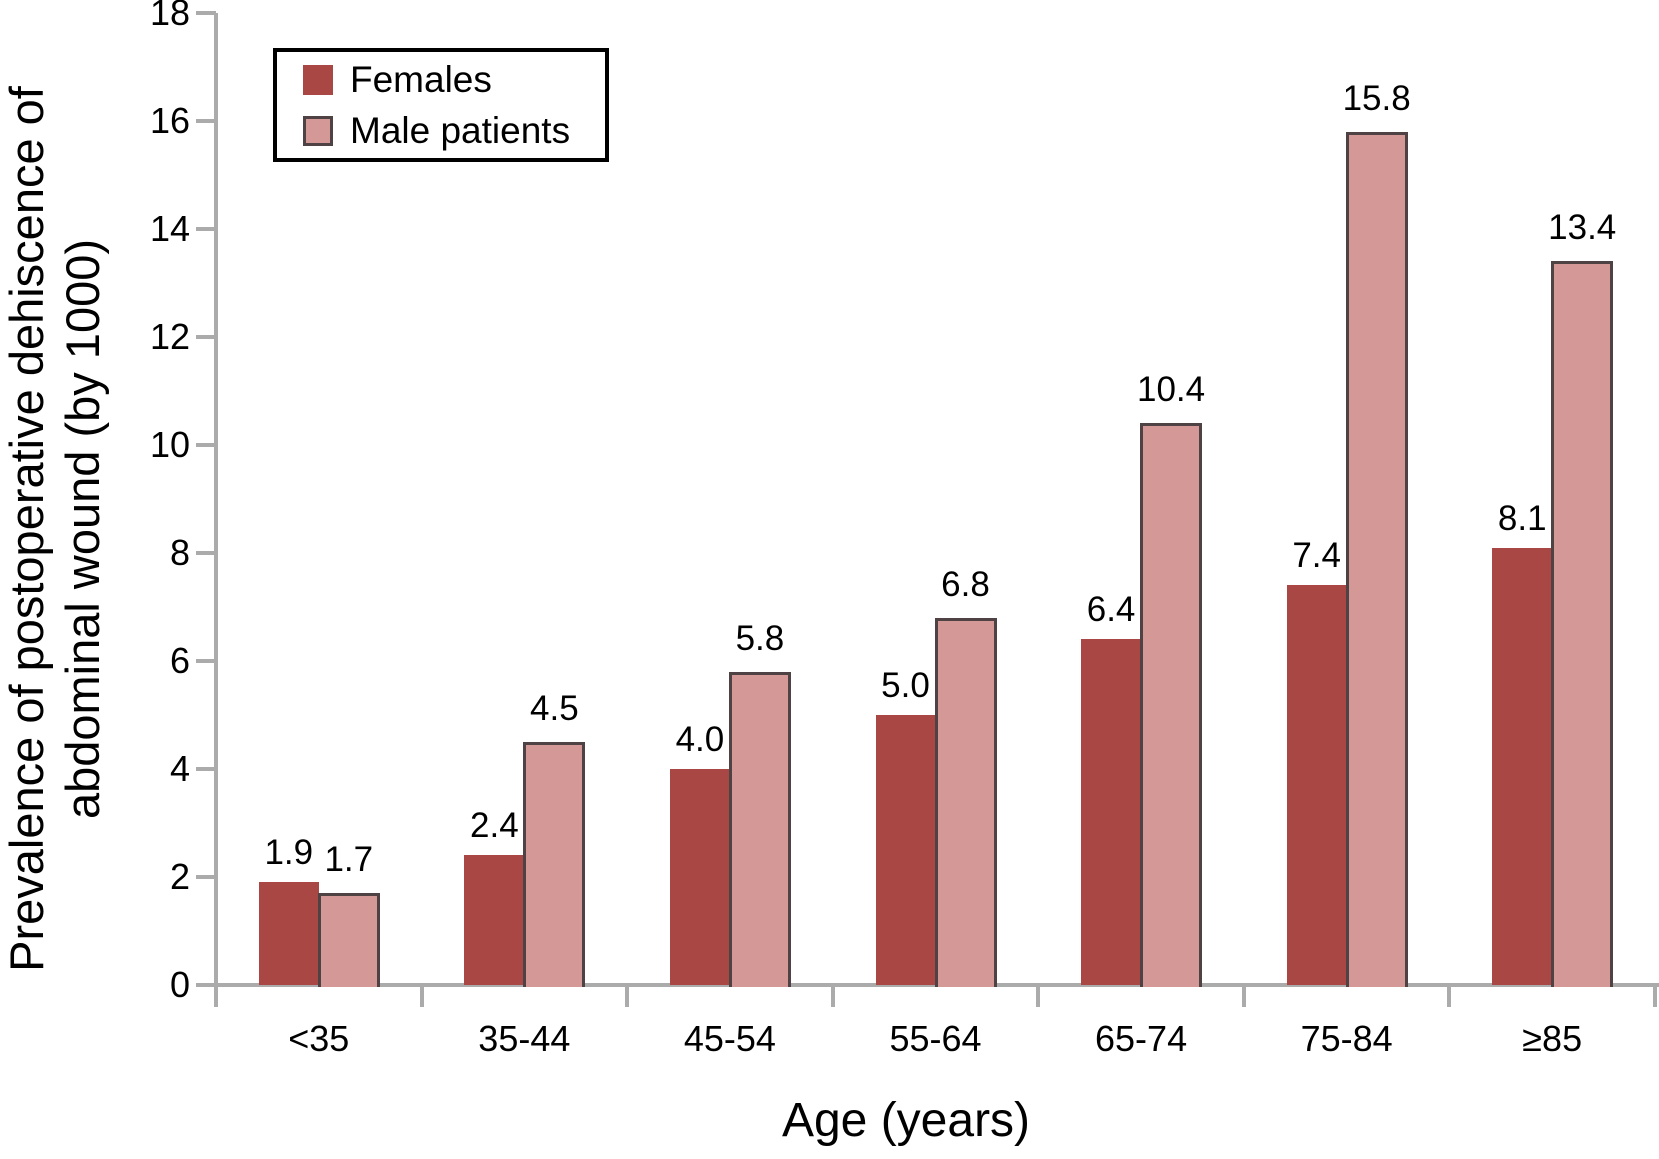  What do you see at coordinates (1582, 624) in the screenshot?
I see `bar-male-patients-≥85` at bounding box center [1582, 624].